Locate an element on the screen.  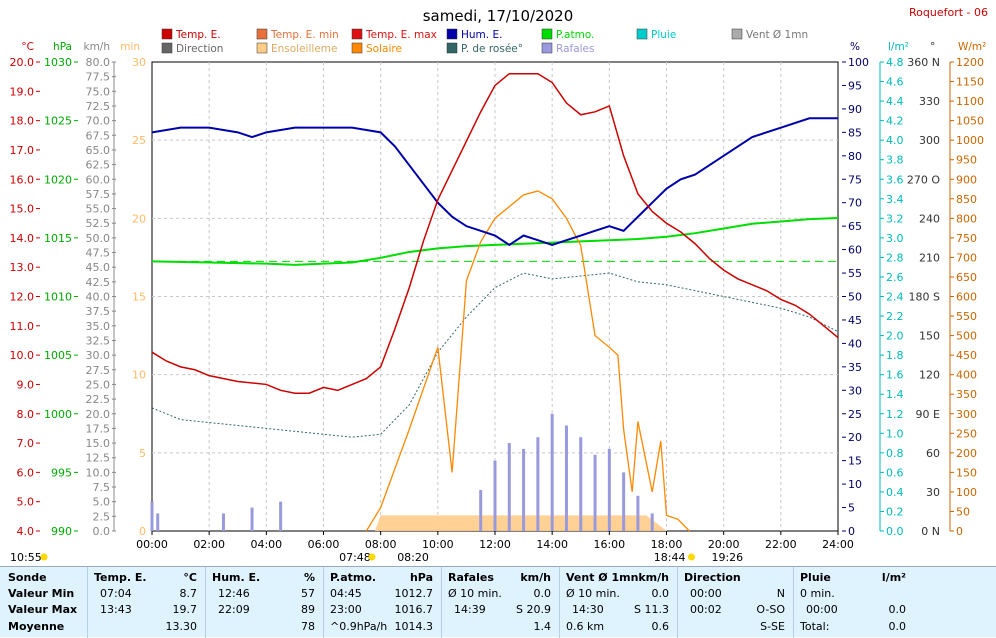
wind-axis-tick-label: 25.0 is located at coordinates (98, 384).